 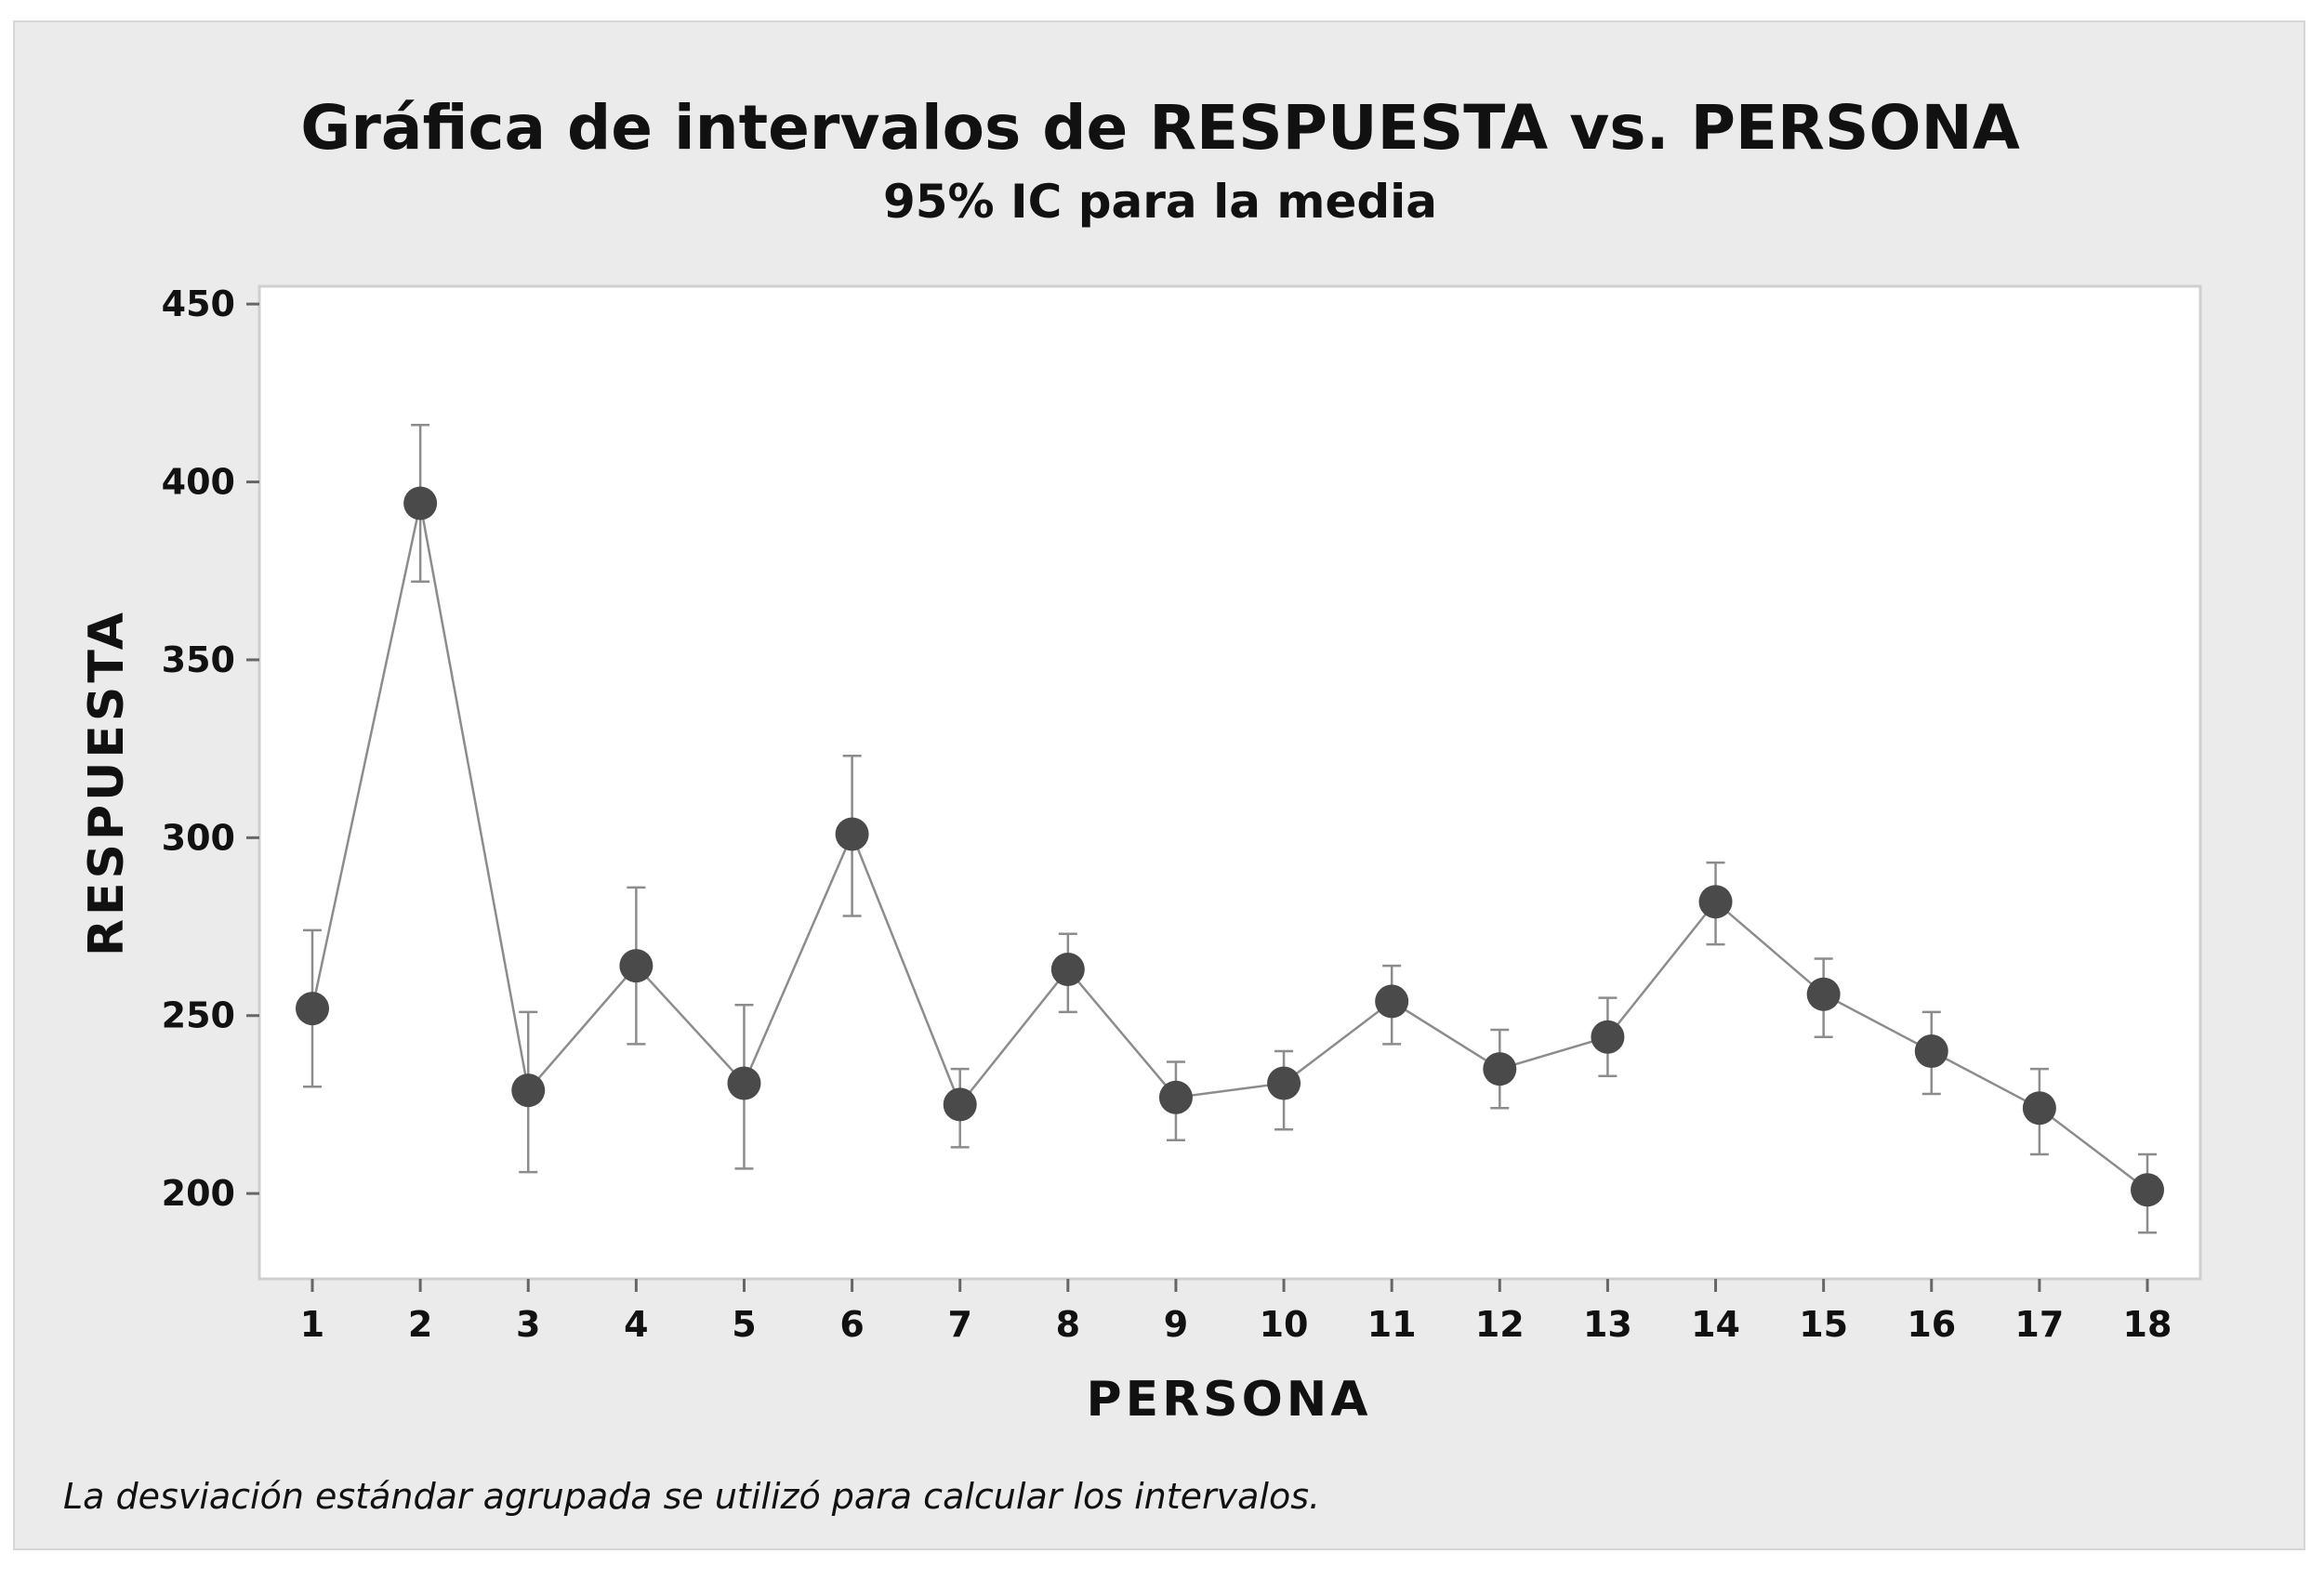 What do you see at coordinates (1236, 1312) in the screenshot?
I see `x-axis: 1 2 3 4 5 6 7 8 9 10 11 12 13 14 15 16 17 18` at bounding box center [1236, 1312].